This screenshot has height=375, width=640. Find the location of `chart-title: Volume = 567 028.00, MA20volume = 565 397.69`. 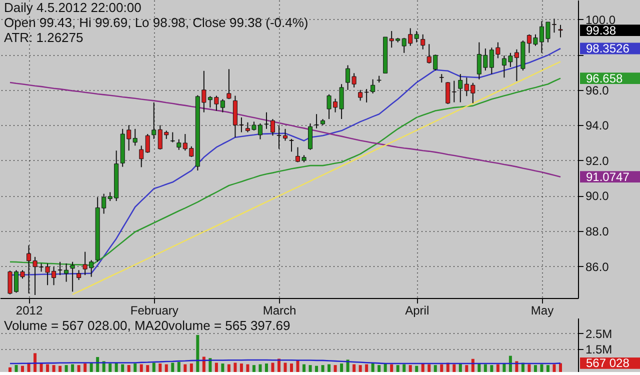

chart-title: Volume = 567 028.00, MA20volume = 565 397.69 is located at coordinates (147, 325).